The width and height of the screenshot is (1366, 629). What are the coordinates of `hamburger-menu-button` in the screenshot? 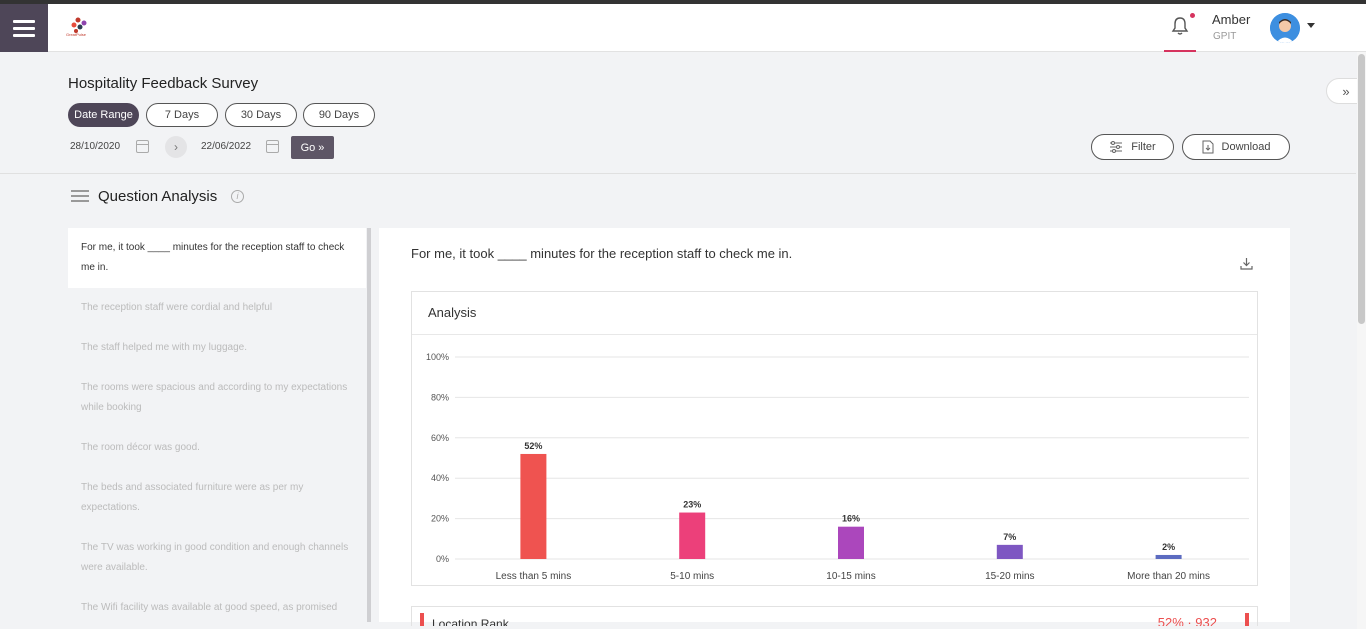 It's located at (24, 28).